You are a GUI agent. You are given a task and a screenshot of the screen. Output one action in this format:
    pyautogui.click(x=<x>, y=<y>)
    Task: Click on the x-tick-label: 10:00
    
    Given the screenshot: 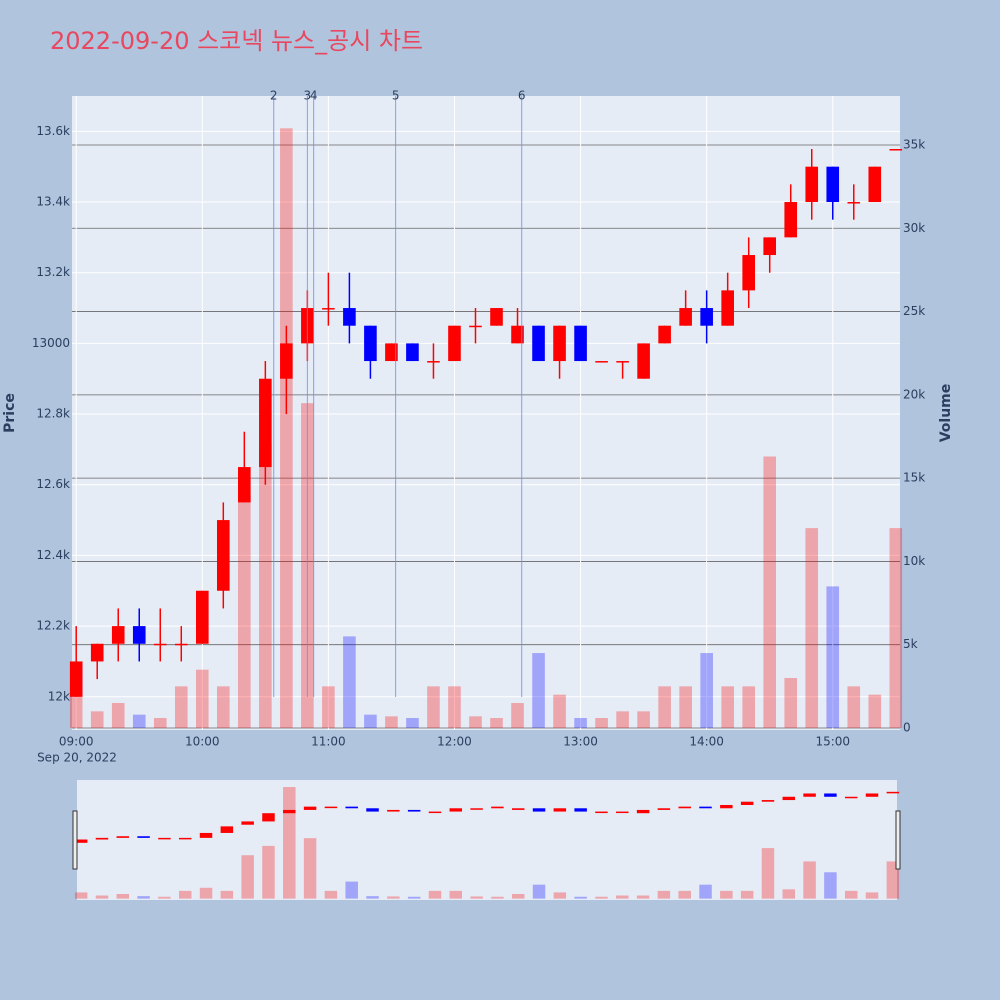 What is the action you would take?
    pyautogui.click(x=202, y=742)
    